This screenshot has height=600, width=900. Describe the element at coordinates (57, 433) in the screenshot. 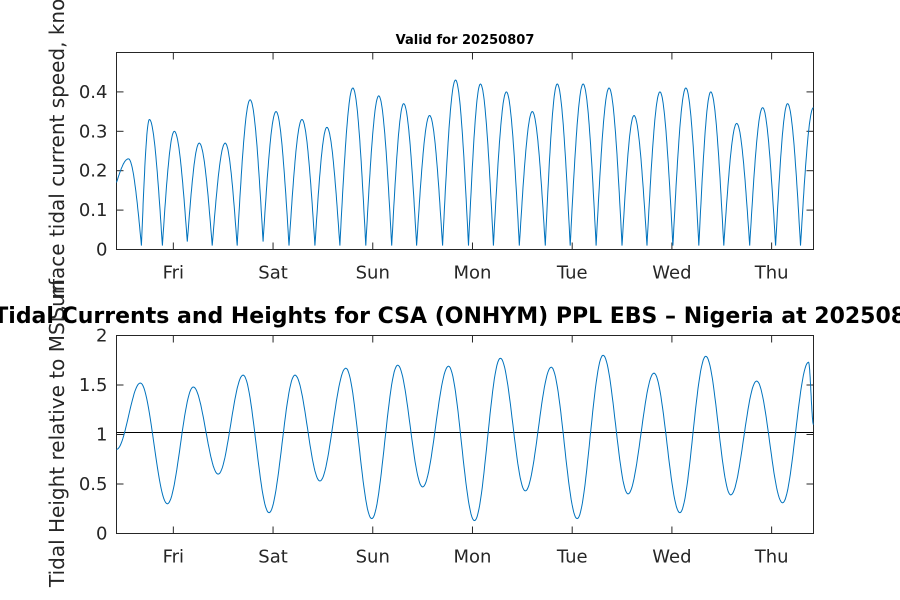

I see `tidal-height-ylabel: Tidal Height relative to MSL, m` at that location.